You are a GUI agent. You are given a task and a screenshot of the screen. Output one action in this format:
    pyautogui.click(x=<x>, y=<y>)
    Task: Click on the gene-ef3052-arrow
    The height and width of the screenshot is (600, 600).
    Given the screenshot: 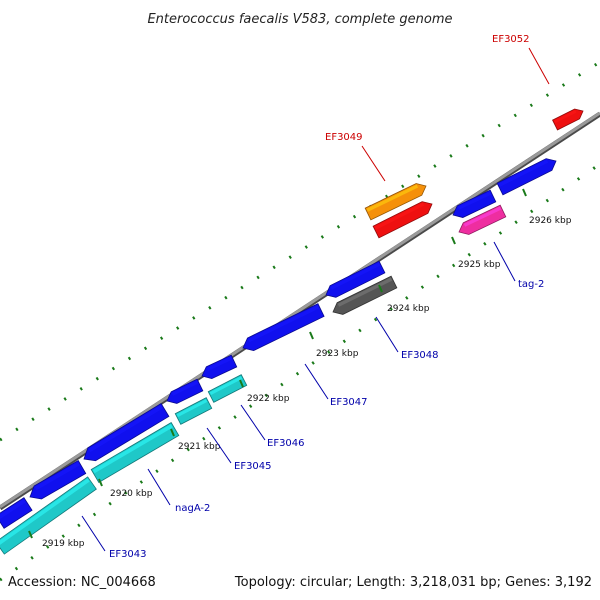 What is the action you would take?
    pyautogui.click(x=568, y=119)
    